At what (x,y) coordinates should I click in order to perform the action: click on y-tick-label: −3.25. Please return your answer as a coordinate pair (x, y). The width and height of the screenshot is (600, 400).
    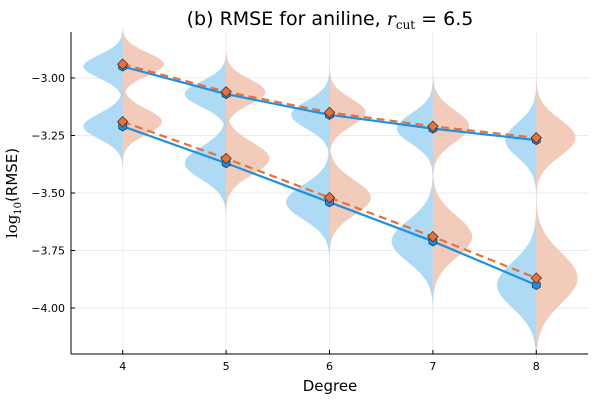
    Looking at the image, I should click on (48, 136).